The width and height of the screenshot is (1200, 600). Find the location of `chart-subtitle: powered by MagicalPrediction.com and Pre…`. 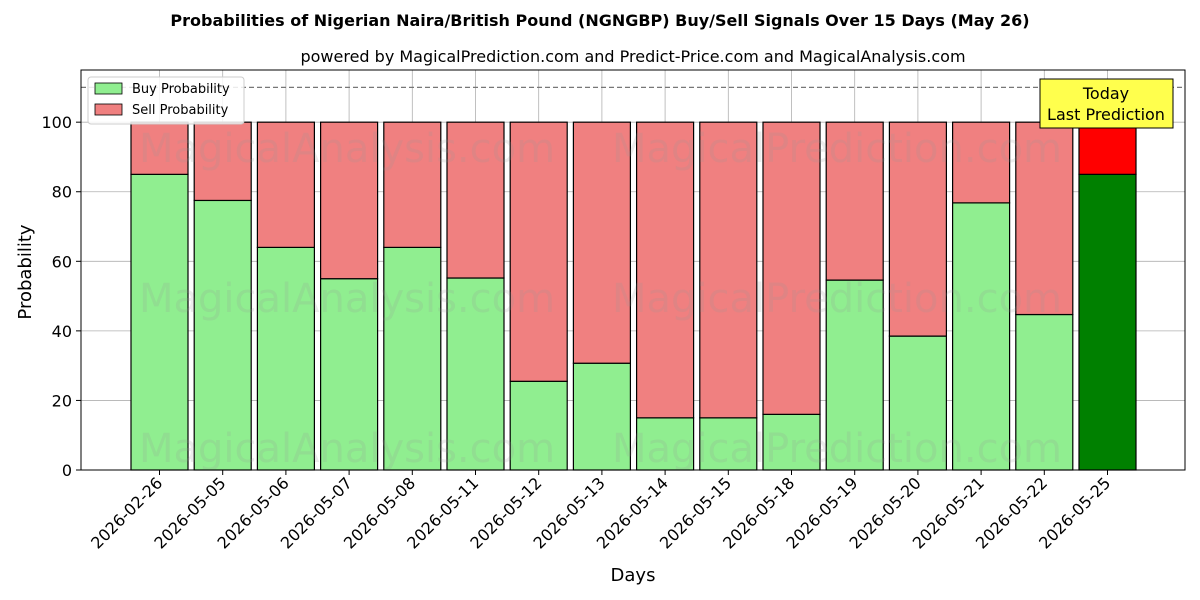

chart-subtitle: powered by MagicalPrediction.com and Pre… is located at coordinates (632, 56).